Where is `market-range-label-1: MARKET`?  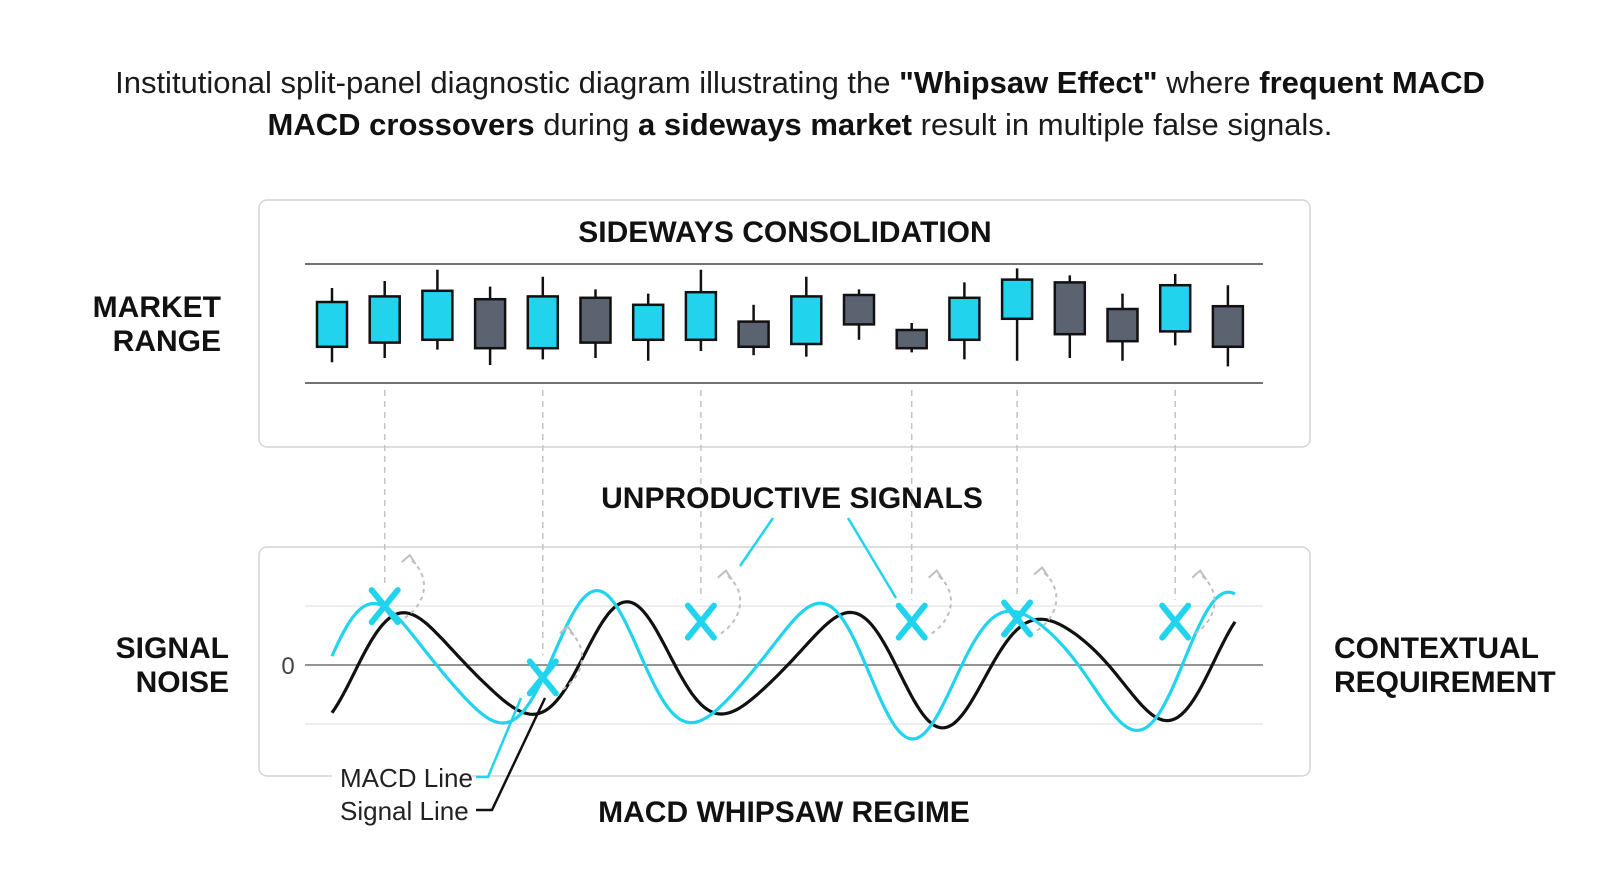 market-range-label-1: MARKET is located at coordinates (157, 307).